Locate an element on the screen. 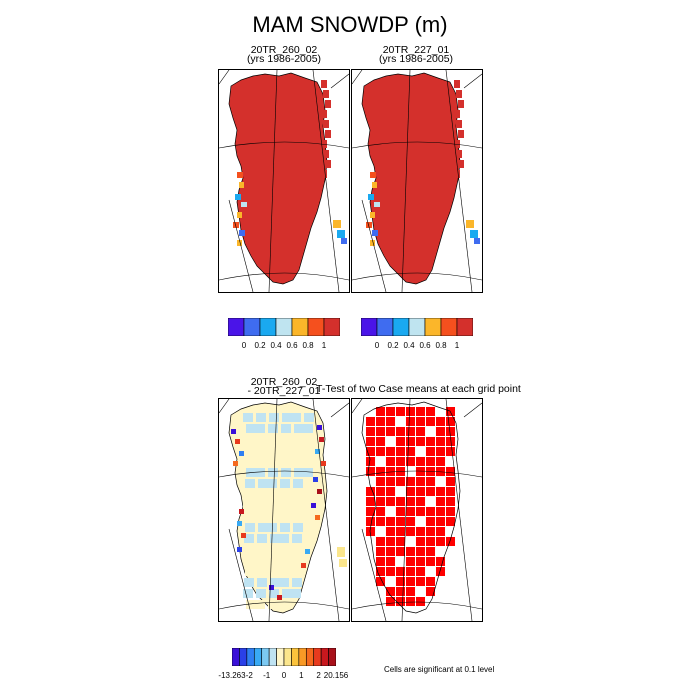  significance-note: Cells are significant at 0.1 level is located at coordinates (439, 669).